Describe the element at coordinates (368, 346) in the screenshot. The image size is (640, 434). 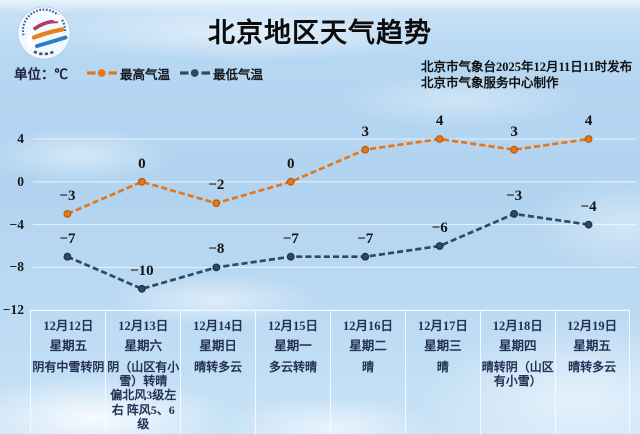
I see `forecast-weekday: 星期二` at that location.